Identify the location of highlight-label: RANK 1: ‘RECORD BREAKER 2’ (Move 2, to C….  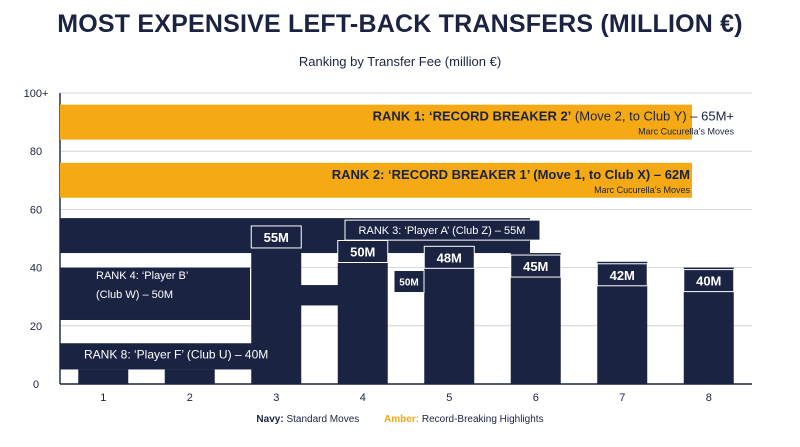
(553, 116).